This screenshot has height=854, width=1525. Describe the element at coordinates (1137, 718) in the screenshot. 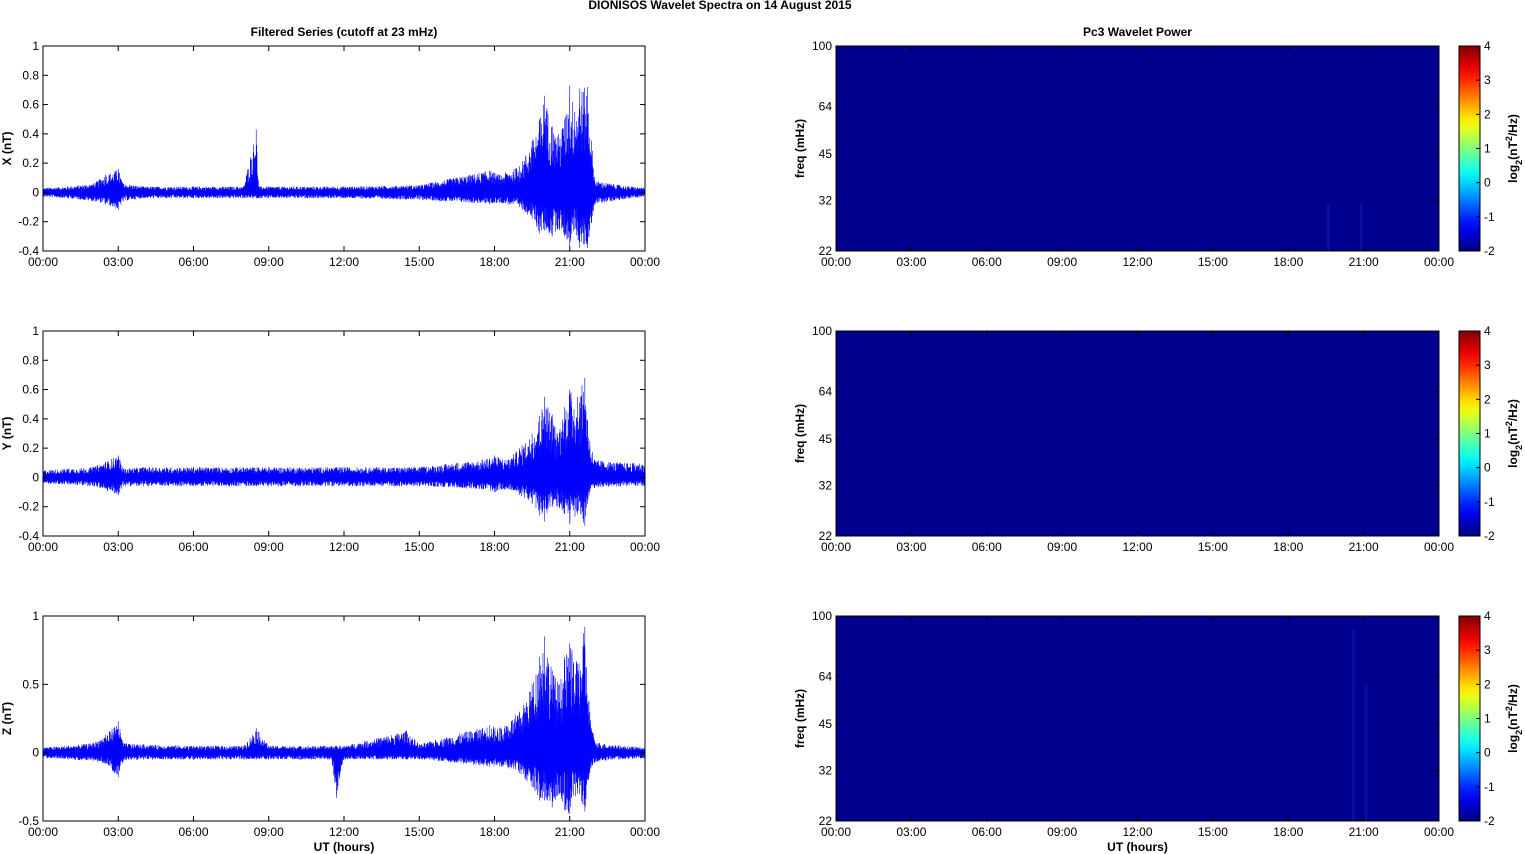

I see `z-wavelet-power-field` at that location.